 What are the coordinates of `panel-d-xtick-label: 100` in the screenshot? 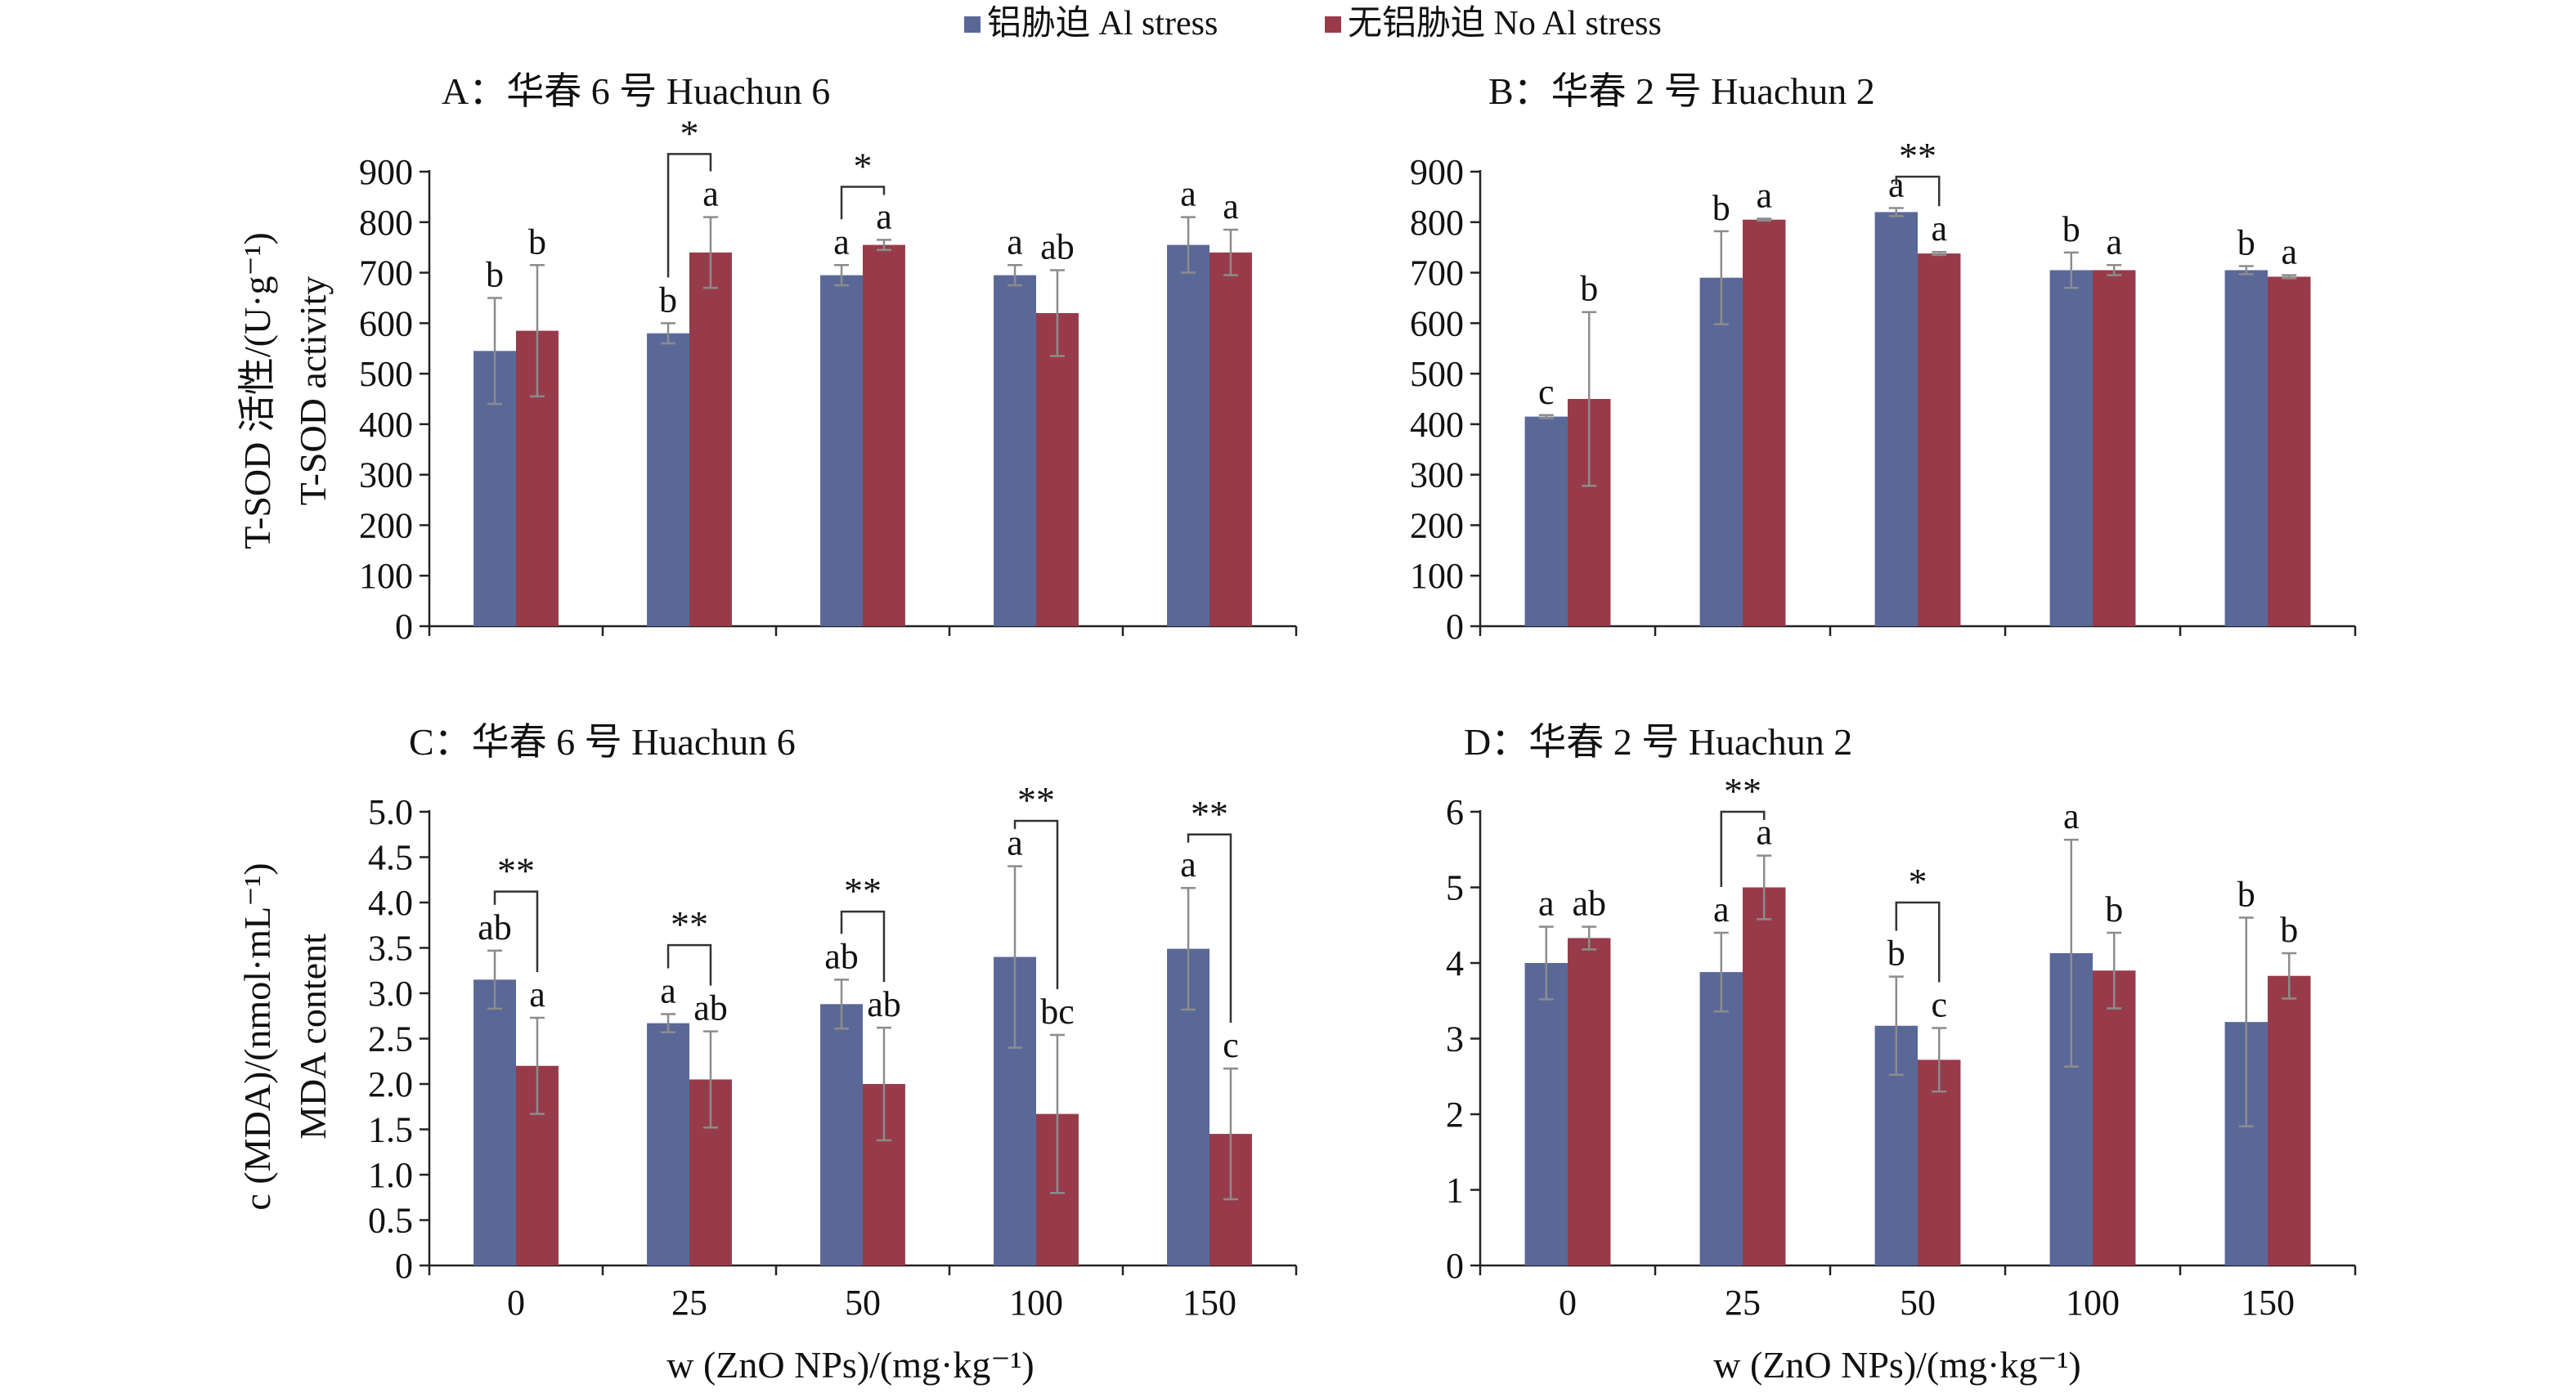 It's located at (2093, 1303).